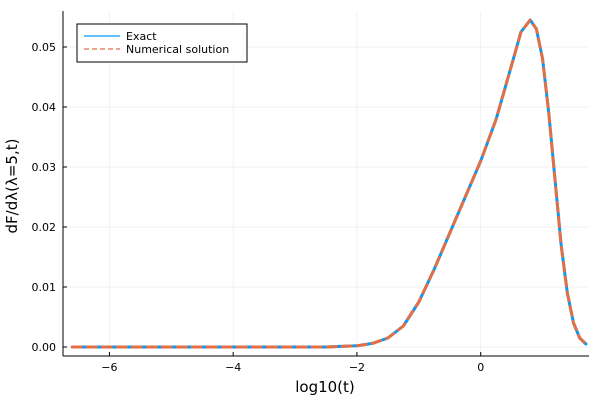 The width and height of the screenshot is (600, 400). What do you see at coordinates (357, 367) in the screenshot?
I see `x-tick-label: −2` at bounding box center [357, 367].